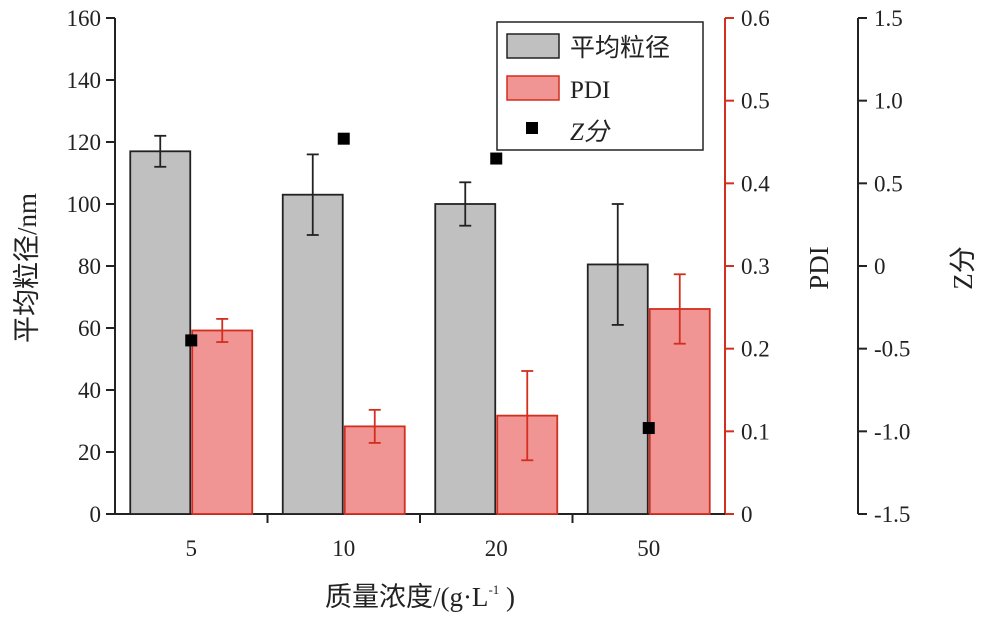 The height and width of the screenshot is (617, 986). I want to click on right2-tick-label: 0, so click(880, 266).